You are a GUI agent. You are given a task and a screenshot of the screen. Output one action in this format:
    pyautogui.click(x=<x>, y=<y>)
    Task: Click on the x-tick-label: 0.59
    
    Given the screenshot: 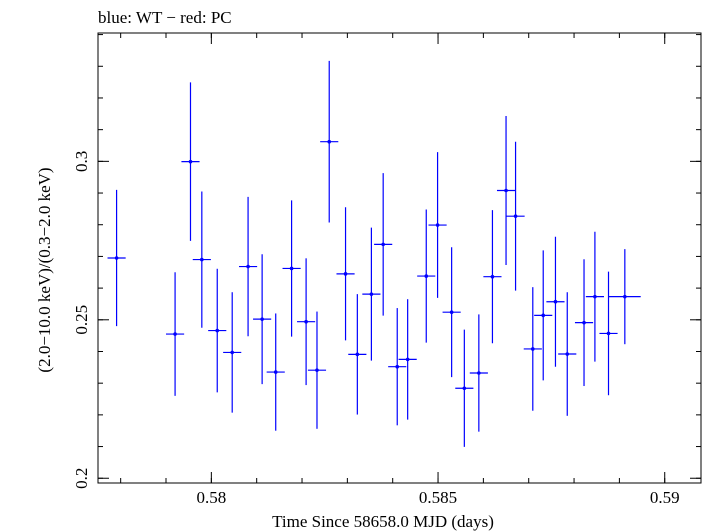 What is the action you would take?
    pyautogui.click(x=665, y=497)
    